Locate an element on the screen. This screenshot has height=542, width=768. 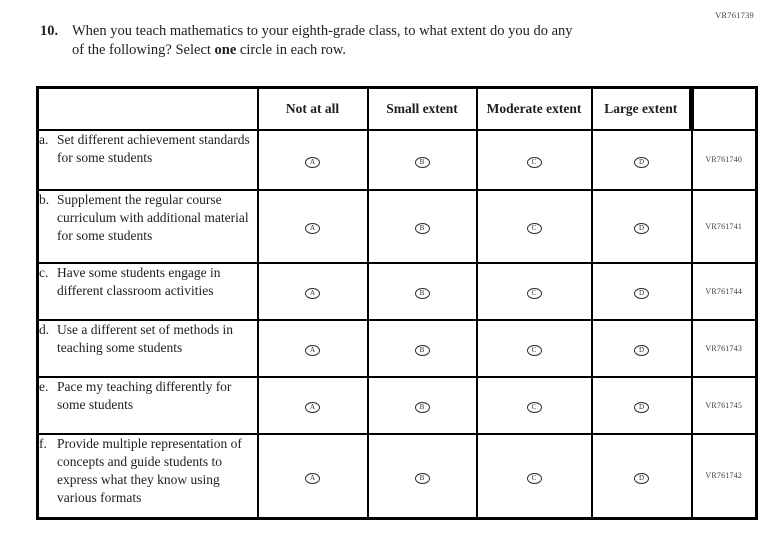
row-e-code: VR761745 is located at coordinates (724, 405).